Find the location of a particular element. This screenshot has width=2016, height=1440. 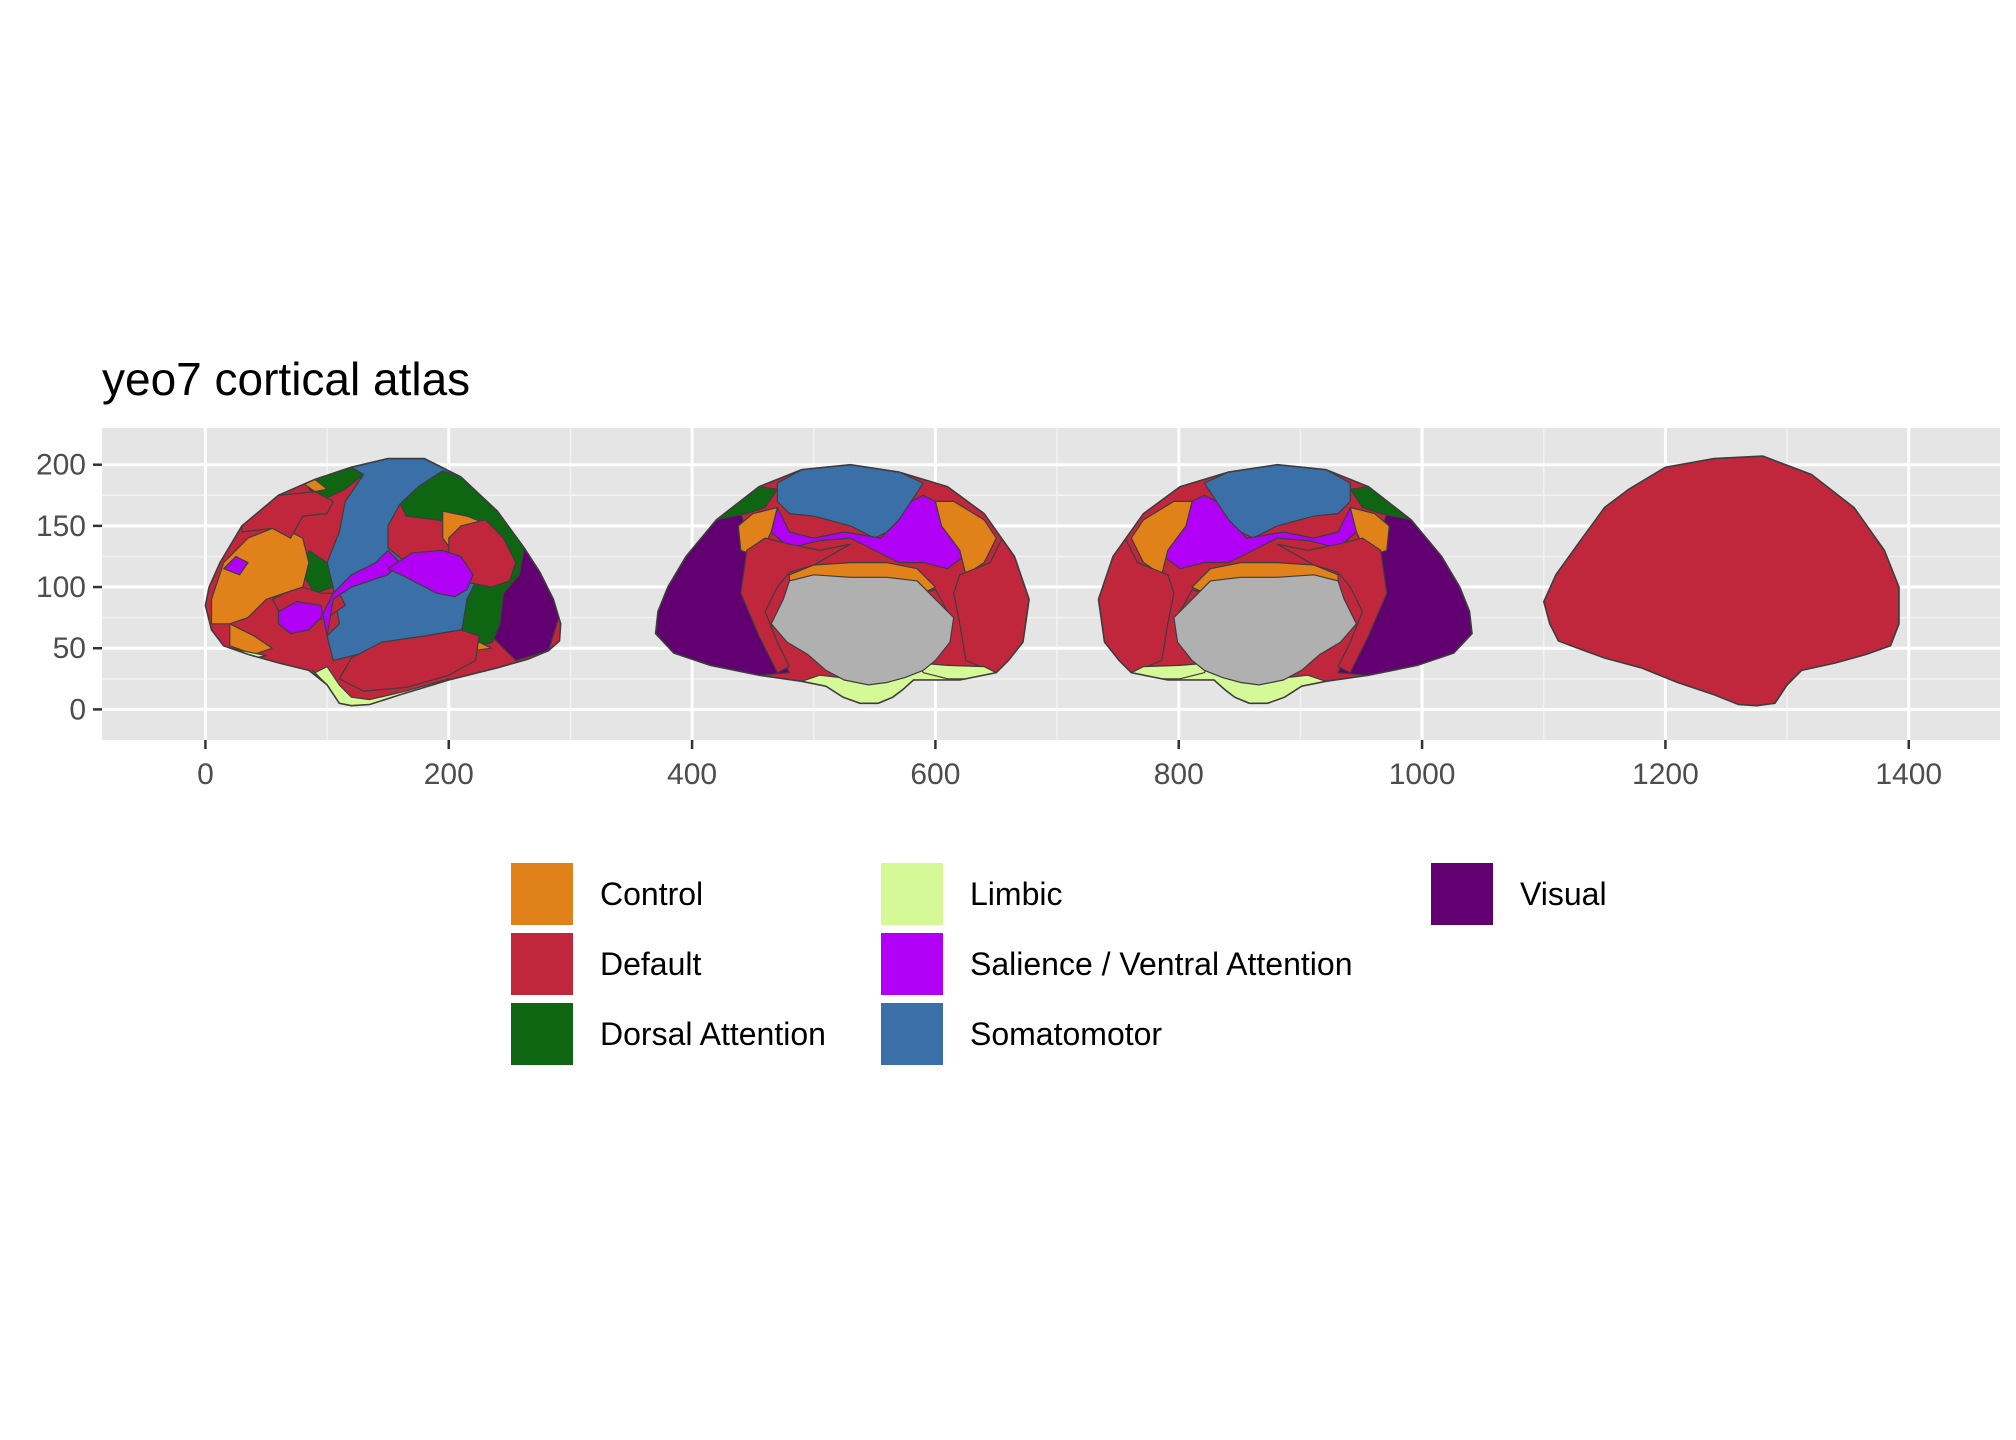

legend-item: Limbic is located at coordinates (970, 894).